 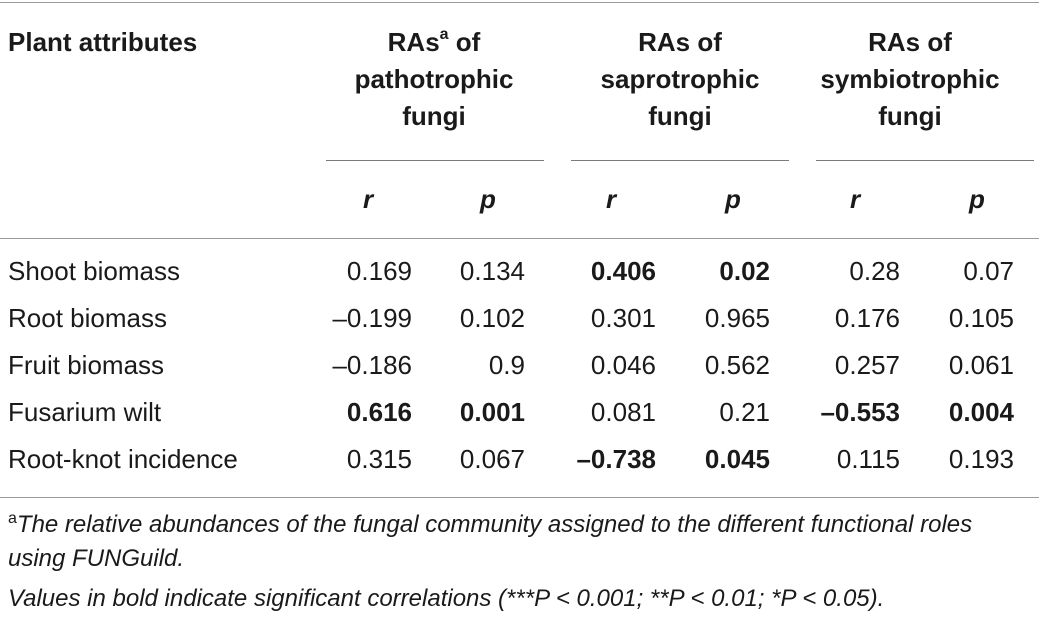 I want to click on subheader-r-symbiotrophic: r, so click(x=855, y=199).